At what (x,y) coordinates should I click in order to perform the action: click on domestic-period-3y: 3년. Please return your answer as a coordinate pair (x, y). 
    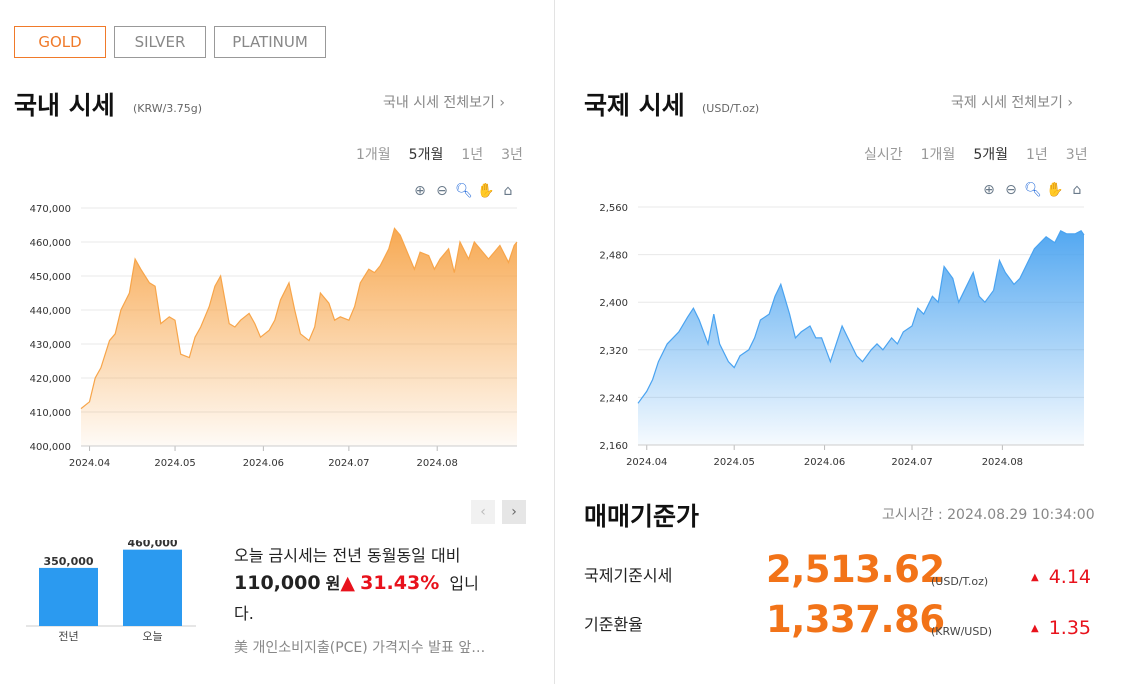
    Looking at the image, I should click on (512, 155).